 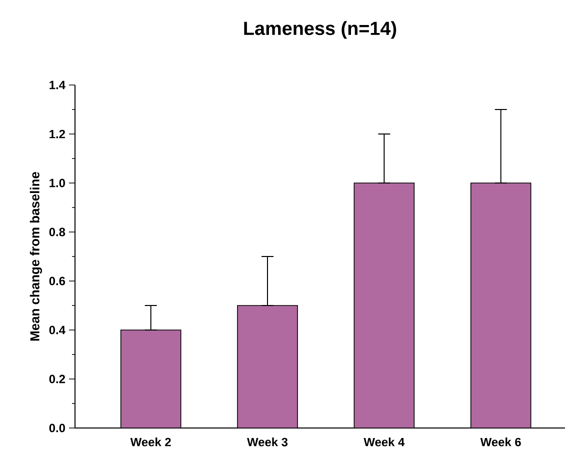 I want to click on y-tick-label: 1.4, so click(x=58, y=85).